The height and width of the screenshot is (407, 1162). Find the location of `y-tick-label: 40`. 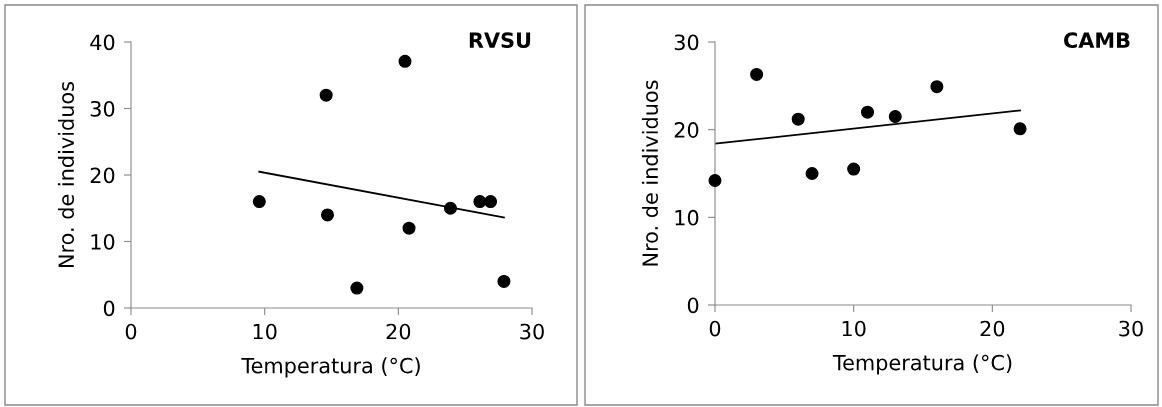

y-tick-label: 40 is located at coordinates (102, 42).